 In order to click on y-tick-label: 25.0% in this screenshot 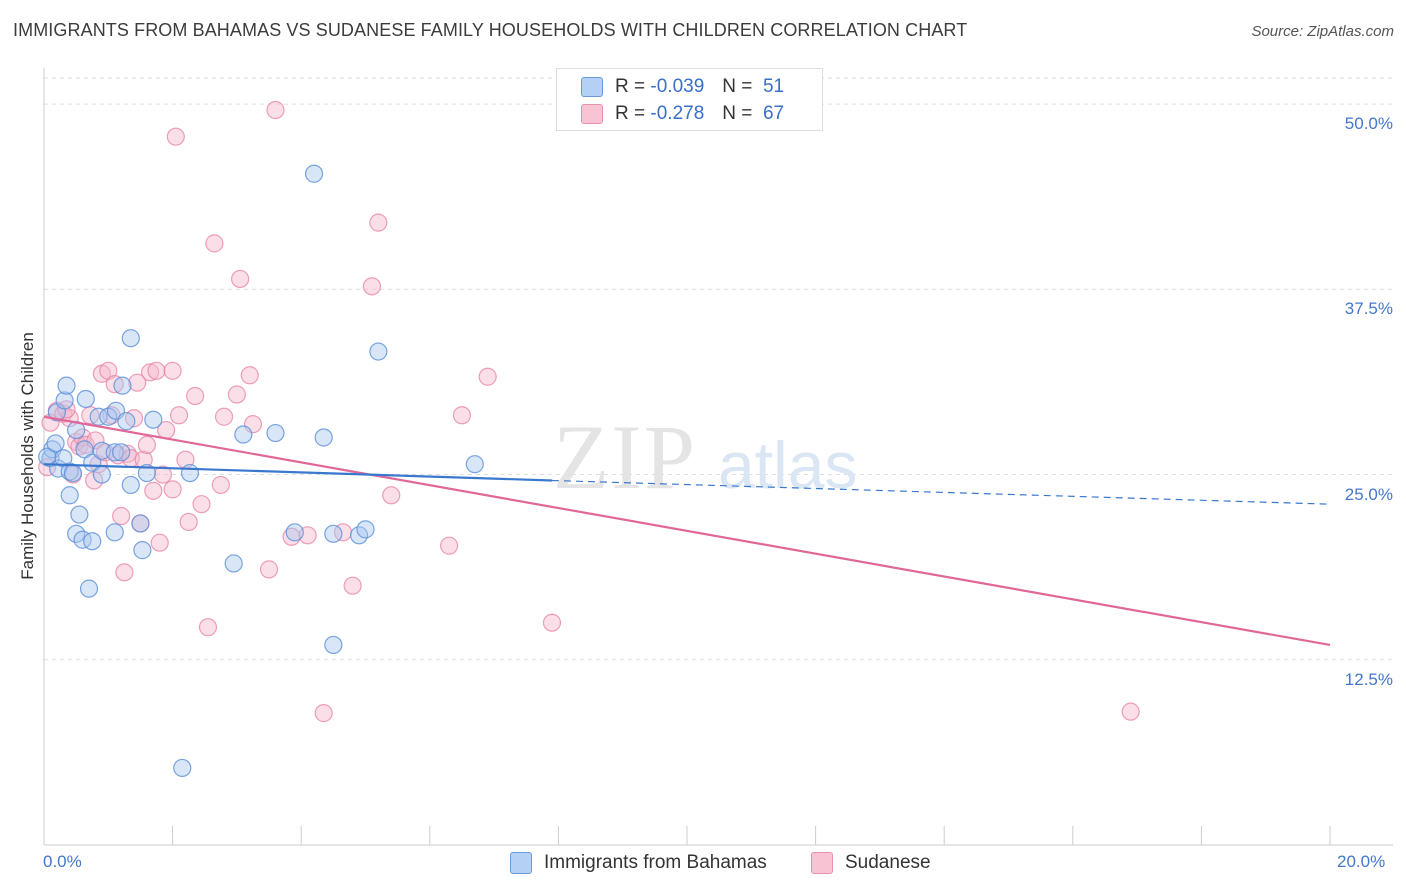, I will do `click(1368, 494)`.